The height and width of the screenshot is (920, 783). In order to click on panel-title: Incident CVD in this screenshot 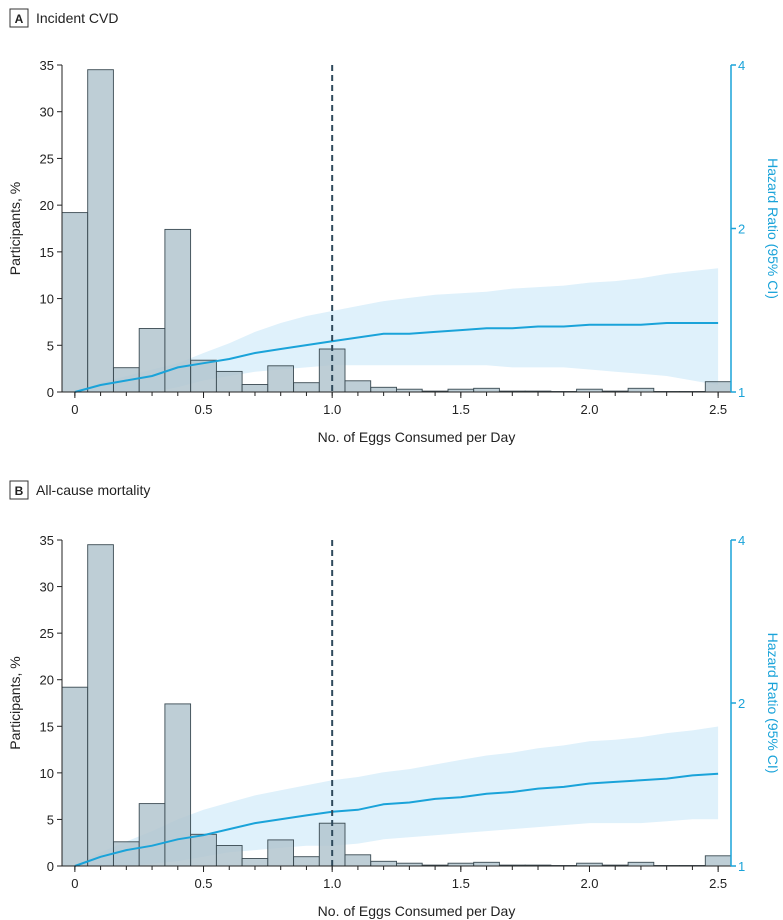, I will do `click(77, 18)`.